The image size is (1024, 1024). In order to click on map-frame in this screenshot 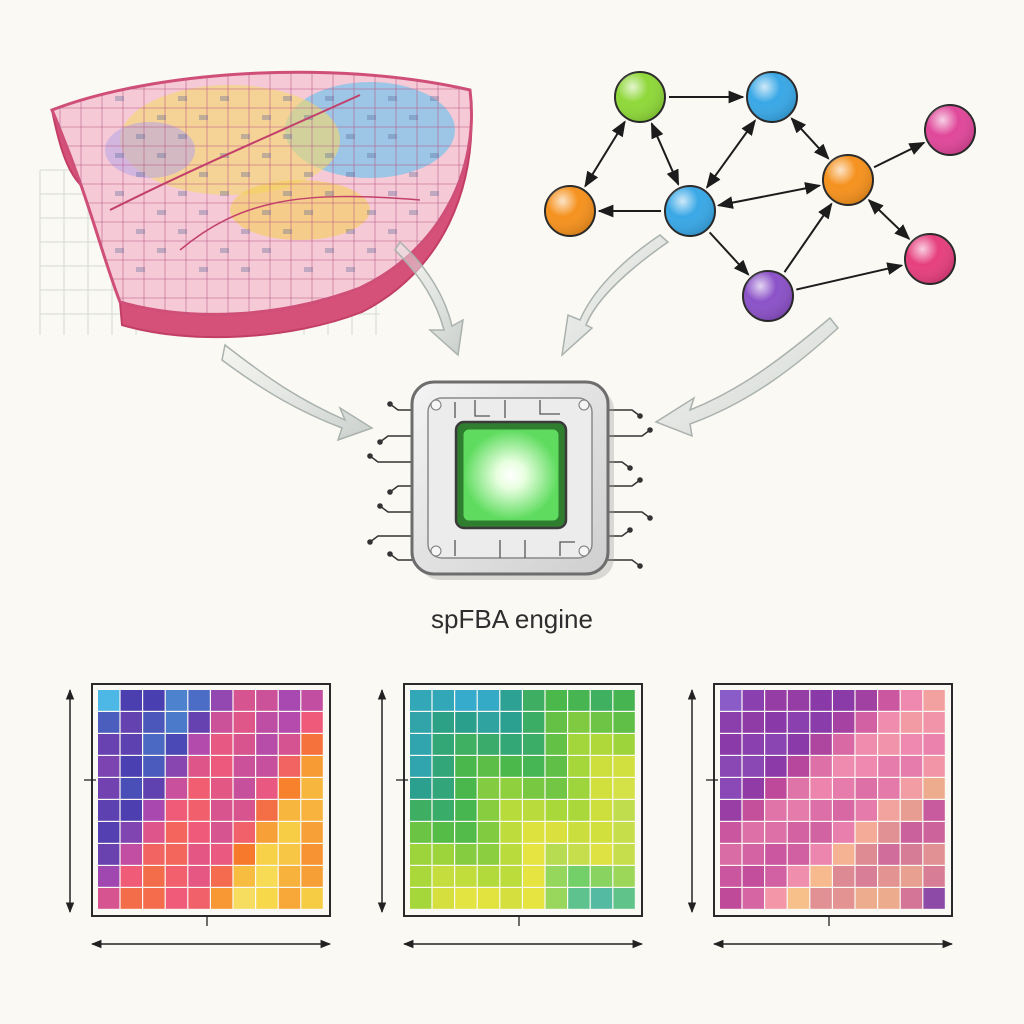, I will do `click(211, 800)`.